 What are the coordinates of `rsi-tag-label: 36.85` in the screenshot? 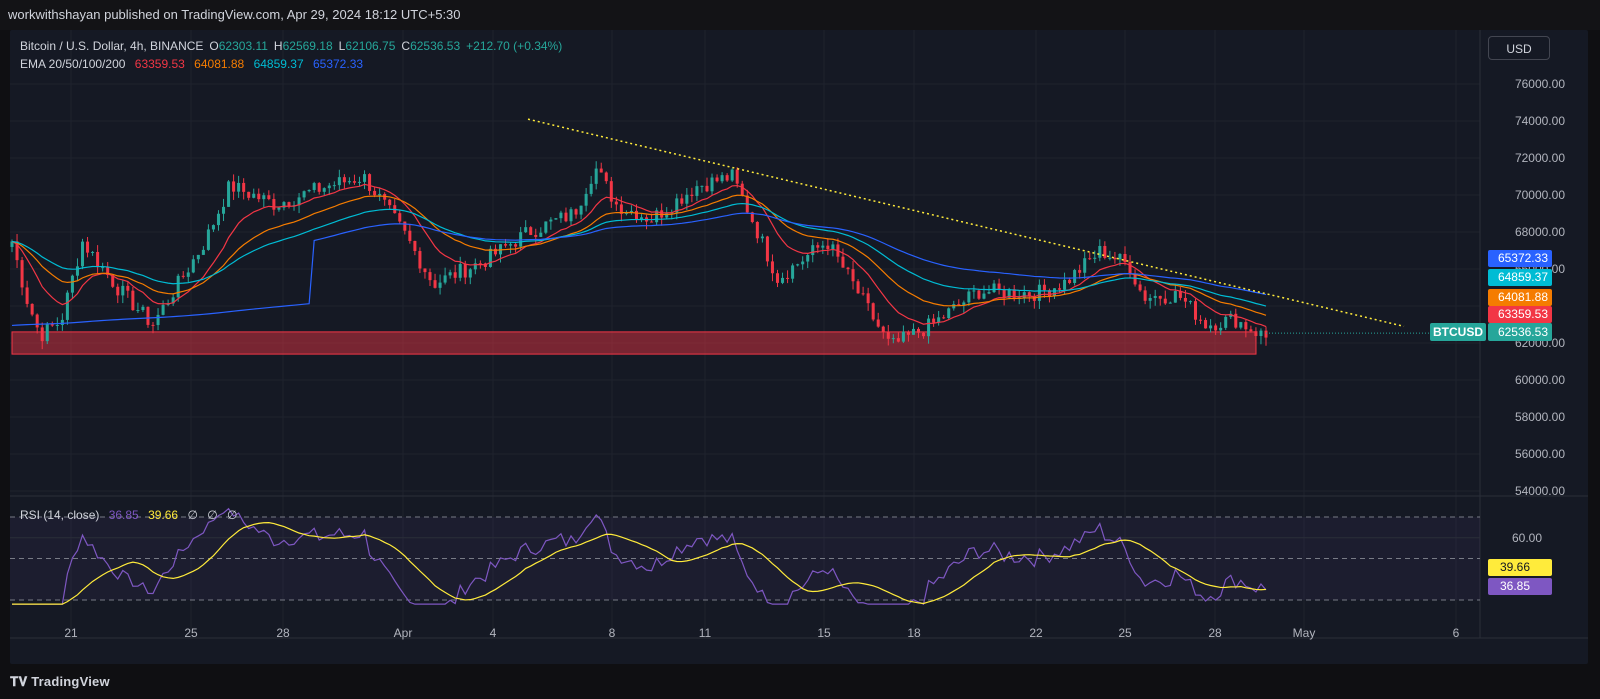 It's located at (1515, 586).